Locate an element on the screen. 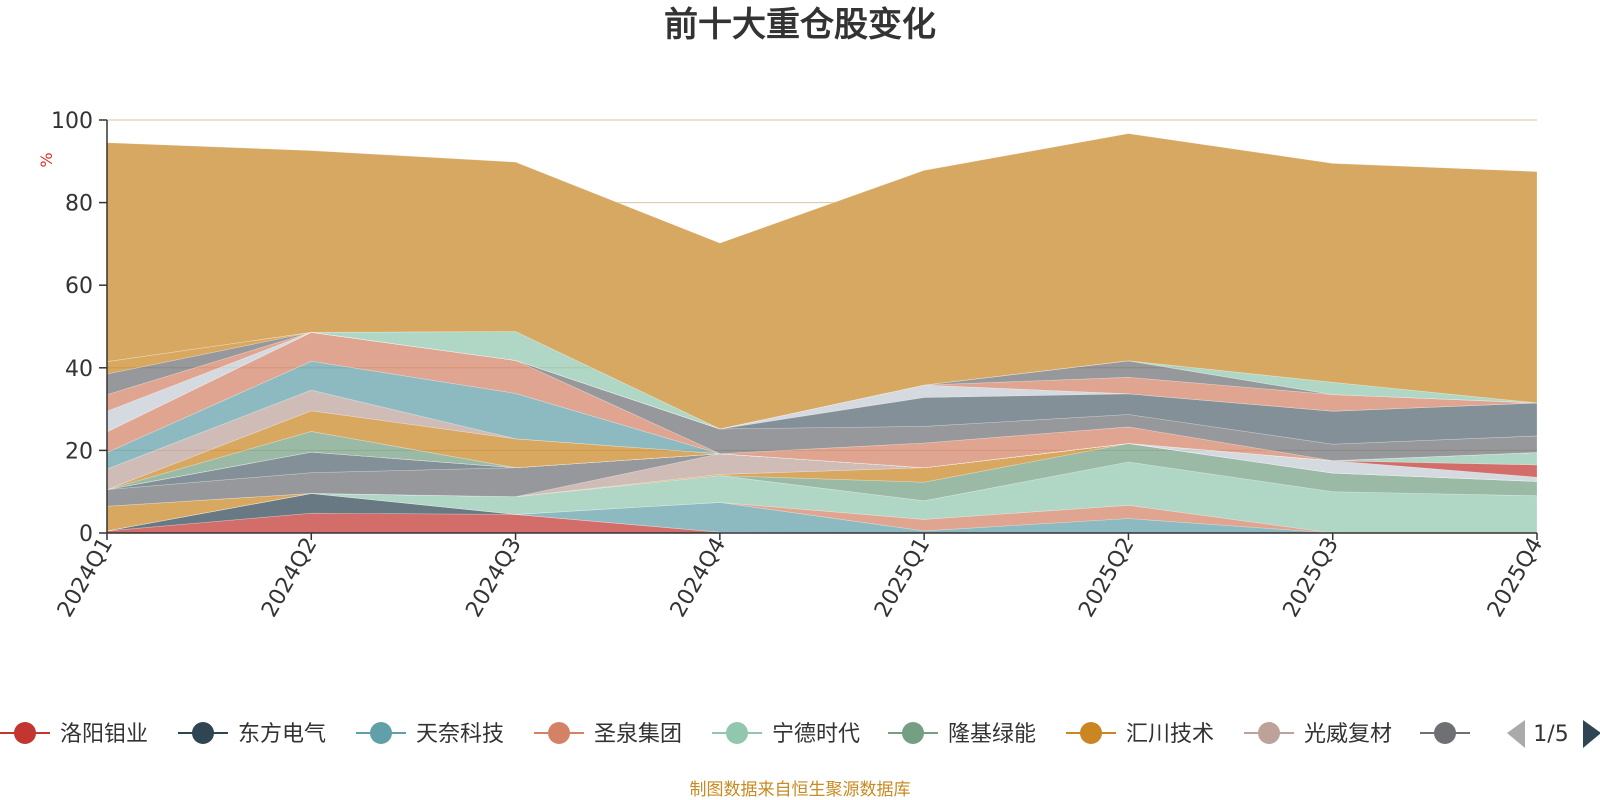 Image resolution: width=1600 pixels, height=800 pixels. legend-item: 隆基绿能 is located at coordinates (962, 734).